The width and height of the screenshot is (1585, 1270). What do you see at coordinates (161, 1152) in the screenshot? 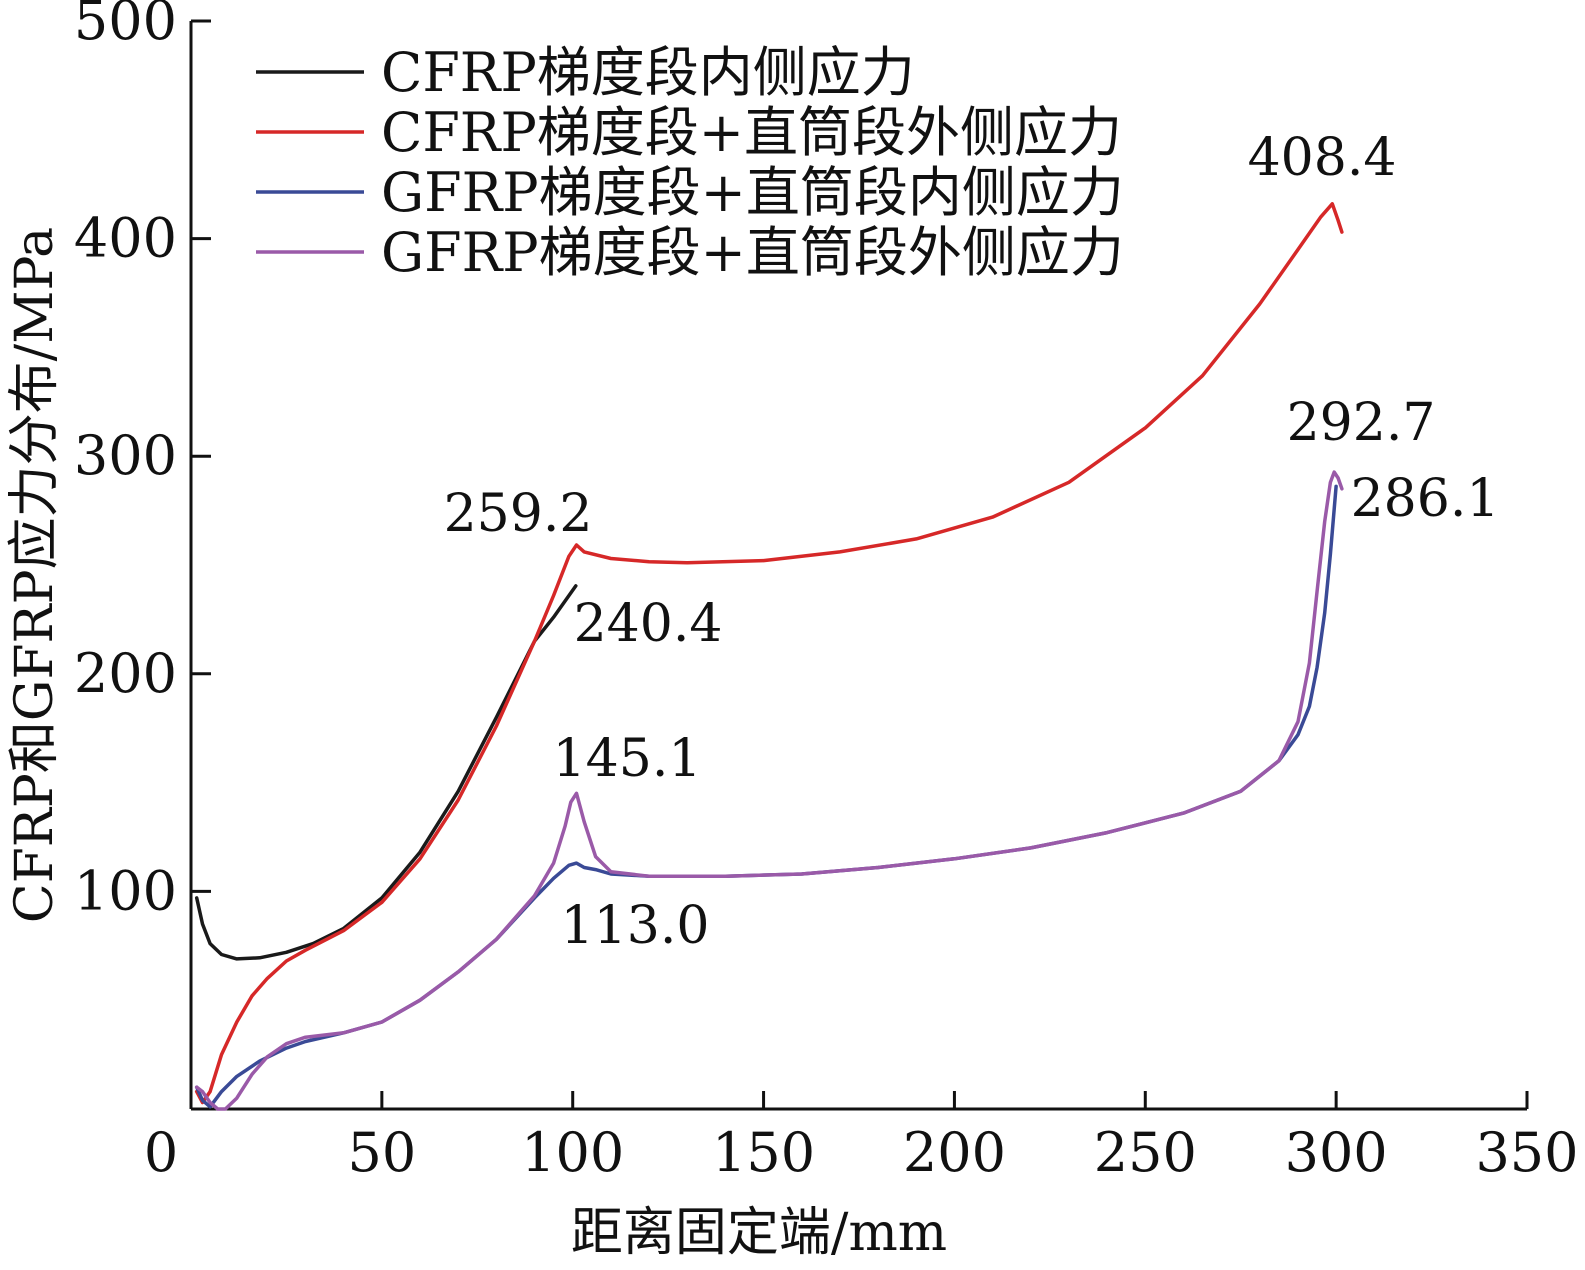
I see `x-tick-label: 0` at bounding box center [161, 1152].